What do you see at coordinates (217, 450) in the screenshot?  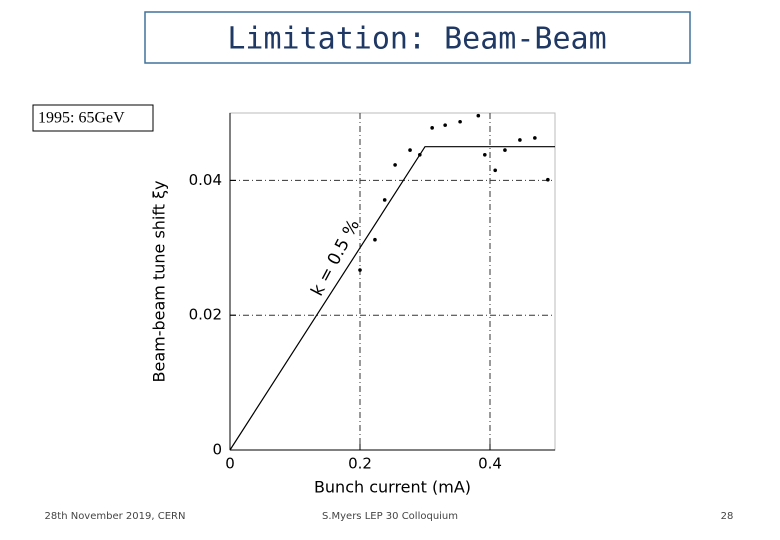 I see `y-tick-label: 0` at bounding box center [217, 450].